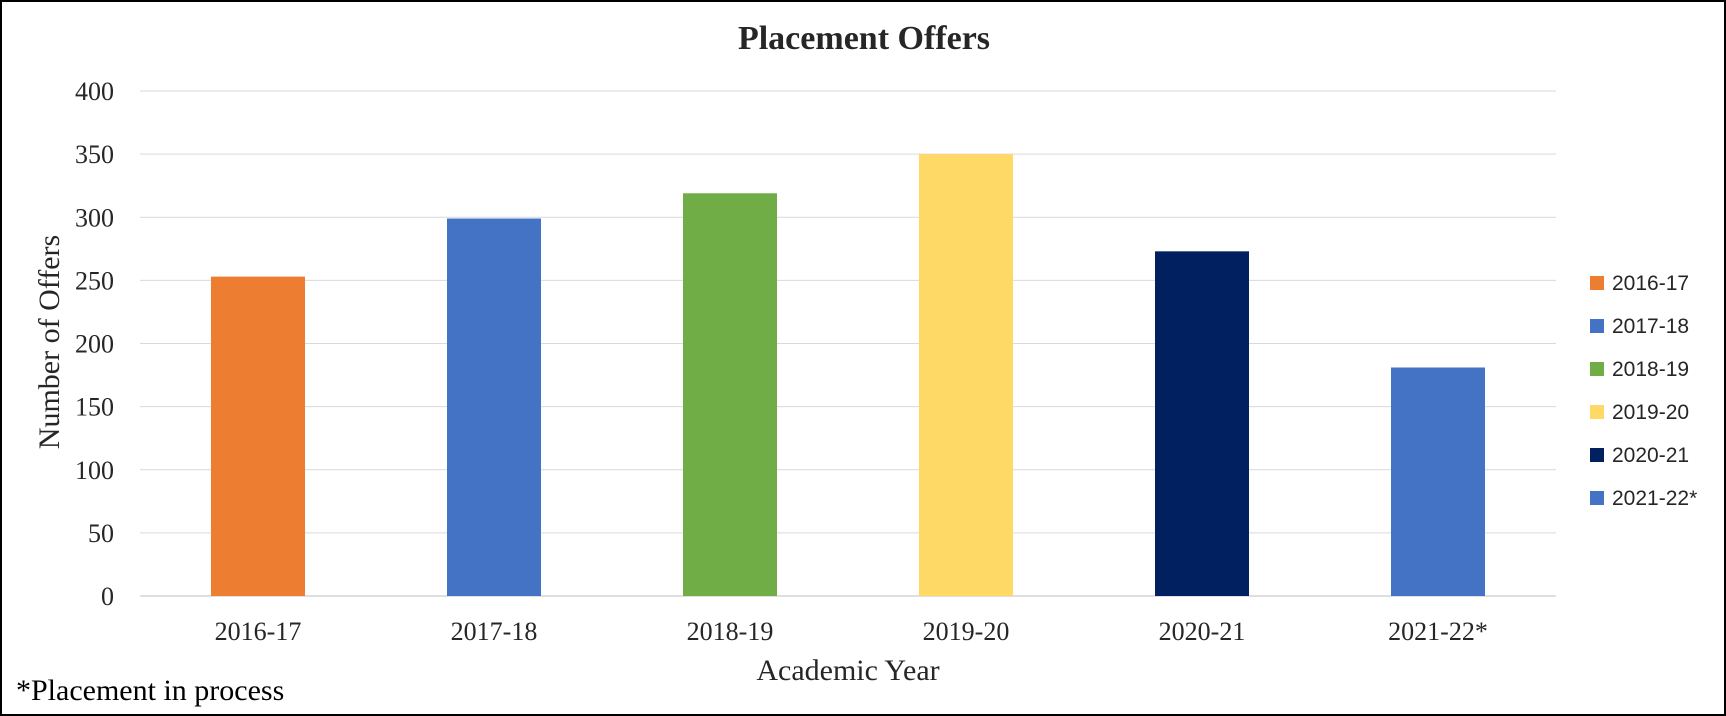 The width and height of the screenshot is (1726, 716). I want to click on y-tick-label: 50, so click(101, 533).